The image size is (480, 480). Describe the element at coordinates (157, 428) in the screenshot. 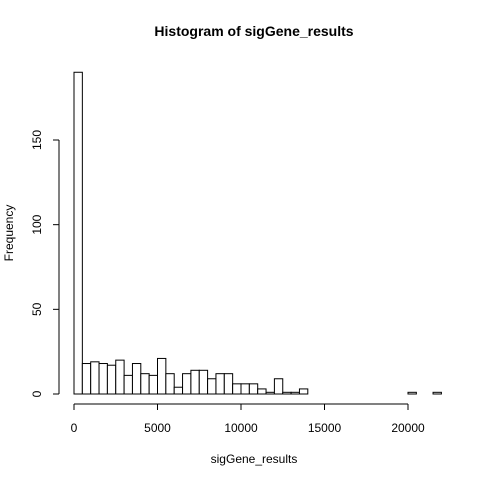

I see `x-tick-label: 5000` at that location.